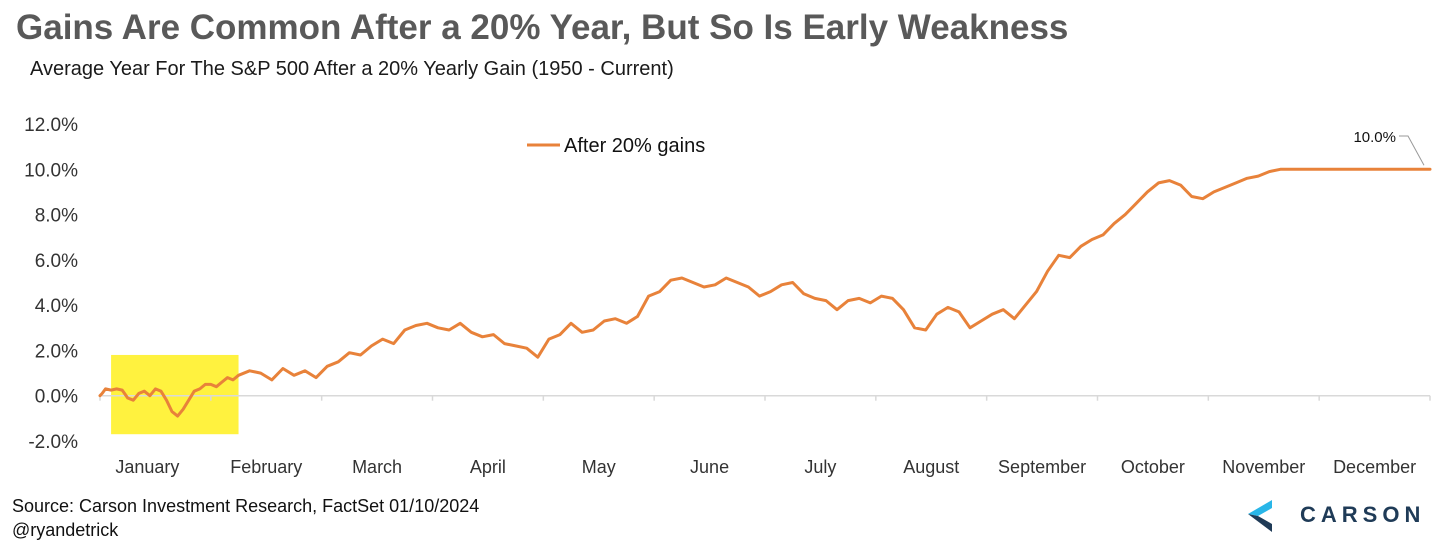  What do you see at coordinates (56, 216) in the screenshot?
I see `y-tick-label: 8.0%` at bounding box center [56, 216].